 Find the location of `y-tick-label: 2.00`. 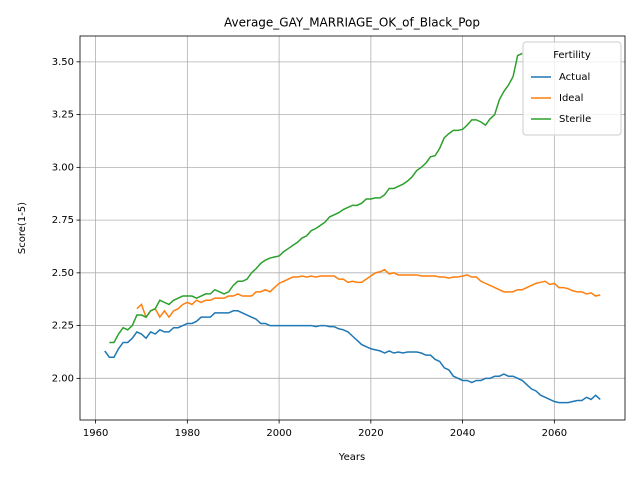

y-tick-label: 2.00 is located at coordinates (63, 378).